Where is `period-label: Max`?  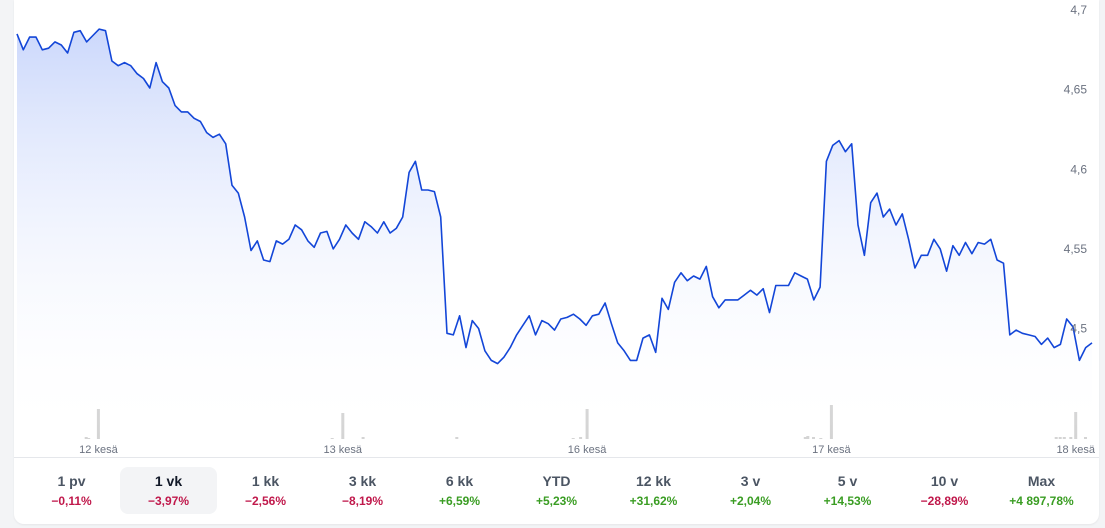 period-label: Max is located at coordinates (1041, 481).